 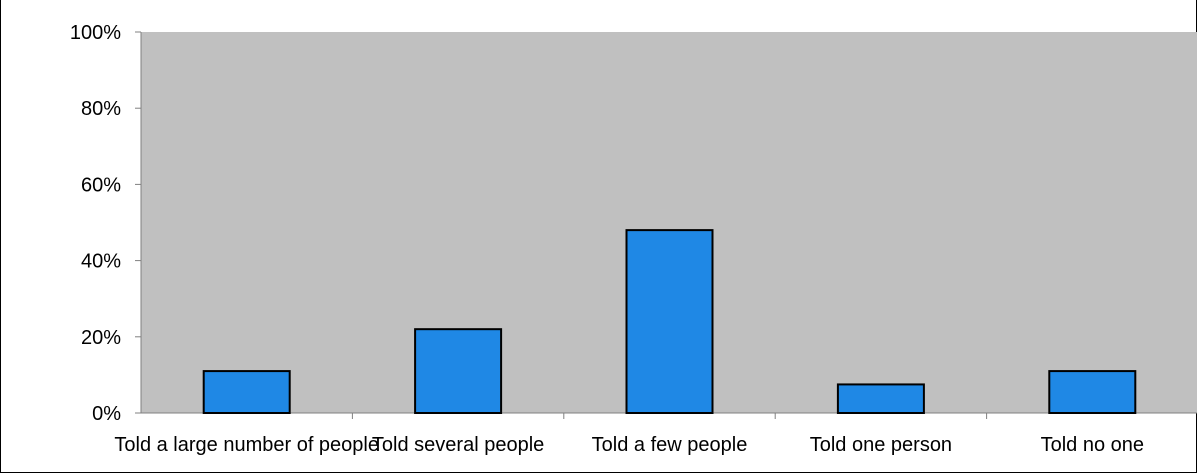 What do you see at coordinates (101, 109) in the screenshot?
I see `y-tick-label: 80%` at bounding box center [101, 109].